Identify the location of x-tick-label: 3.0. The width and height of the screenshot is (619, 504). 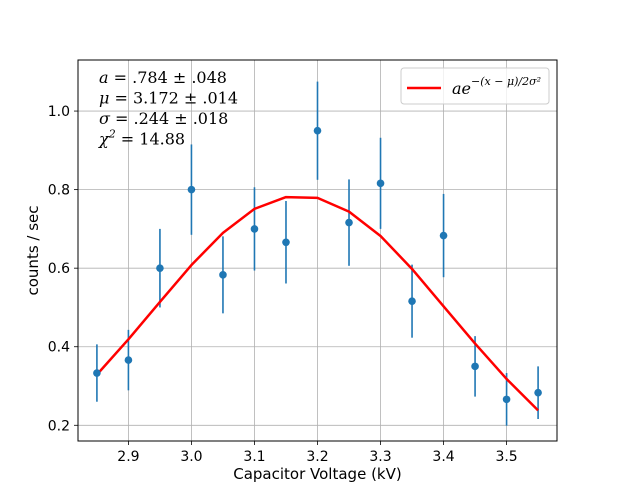
(191, 457).